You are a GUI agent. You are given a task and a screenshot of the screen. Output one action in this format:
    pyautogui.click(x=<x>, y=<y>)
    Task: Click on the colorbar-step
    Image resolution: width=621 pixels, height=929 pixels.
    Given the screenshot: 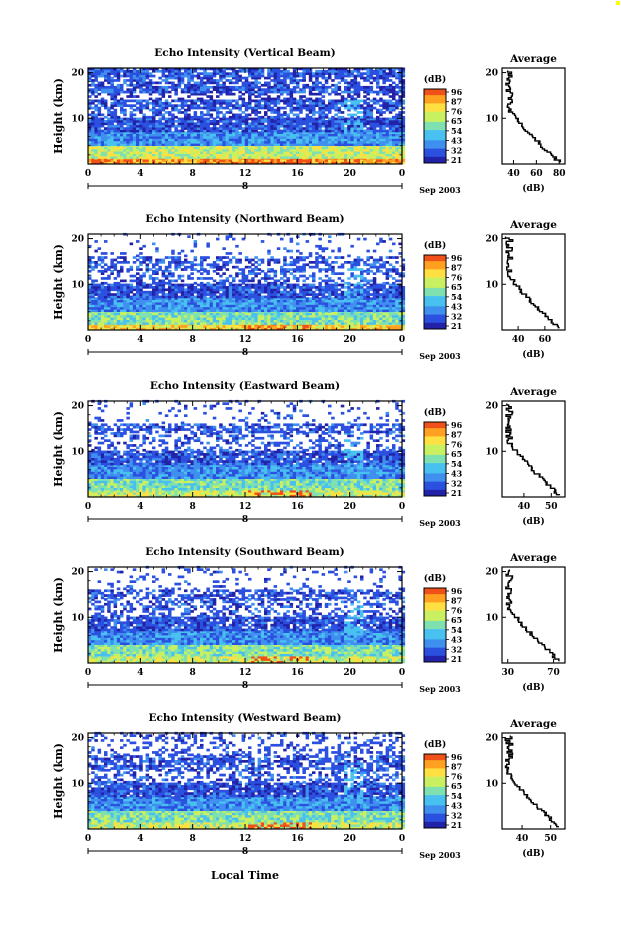 What is the action you would take?
    pyautogui.click(x=435, y=94)
    